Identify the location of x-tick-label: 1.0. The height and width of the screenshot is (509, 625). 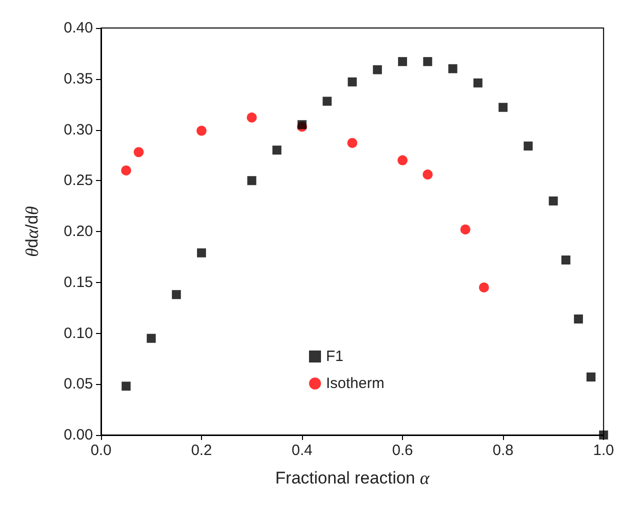
(603, 450).